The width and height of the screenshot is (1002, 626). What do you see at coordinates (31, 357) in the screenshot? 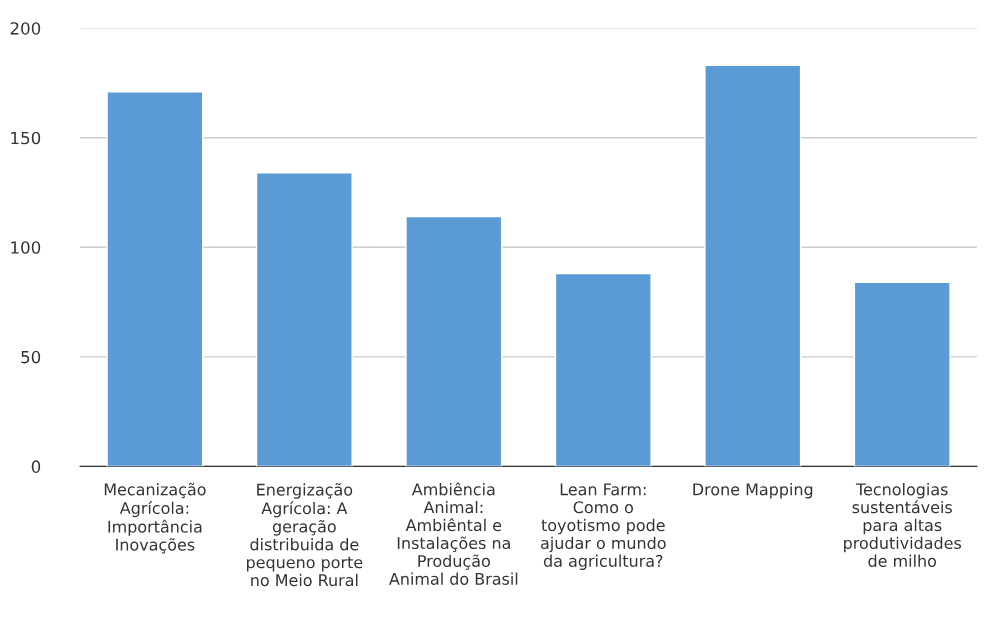
I see `y-tick-label: 50` at bounding box center [31, 357].